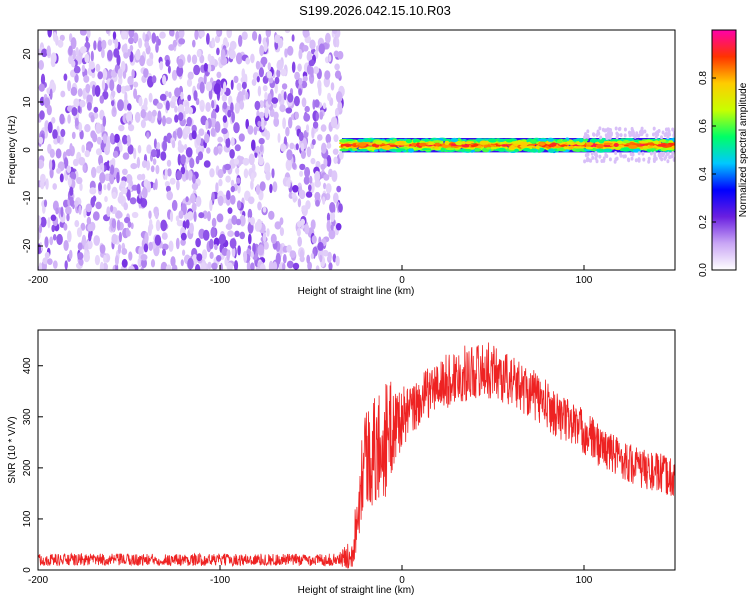  What do you see at coordinates (584, 280) in the screenshot?
I see `x-tick-label: 100` at bounding box center [584, 280].